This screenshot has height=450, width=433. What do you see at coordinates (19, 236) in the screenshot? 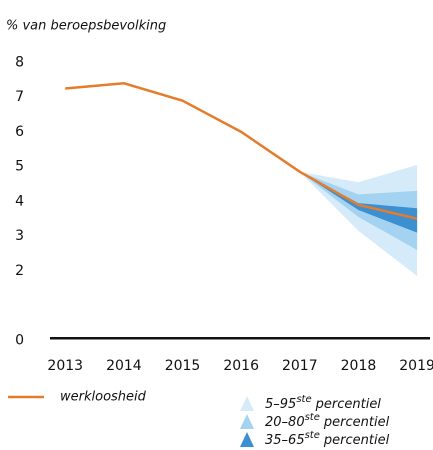
I see `y-tick-label: 3` at bounding box center [19, 236].